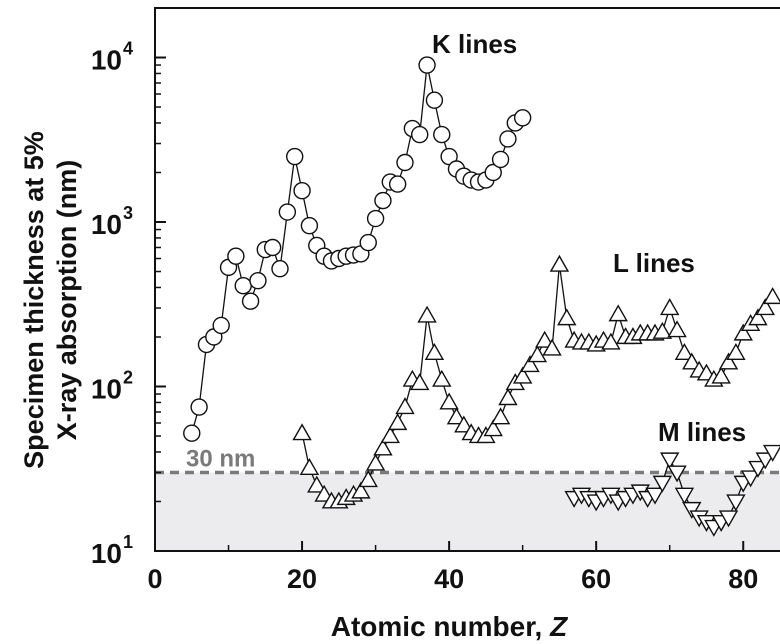 The width and height of the screenshot is (780, 644). What do you see at coordinates (474, 44) in the screenshot?
I see `series-label-k-lines: K lines` at bounding box center [474, 44].